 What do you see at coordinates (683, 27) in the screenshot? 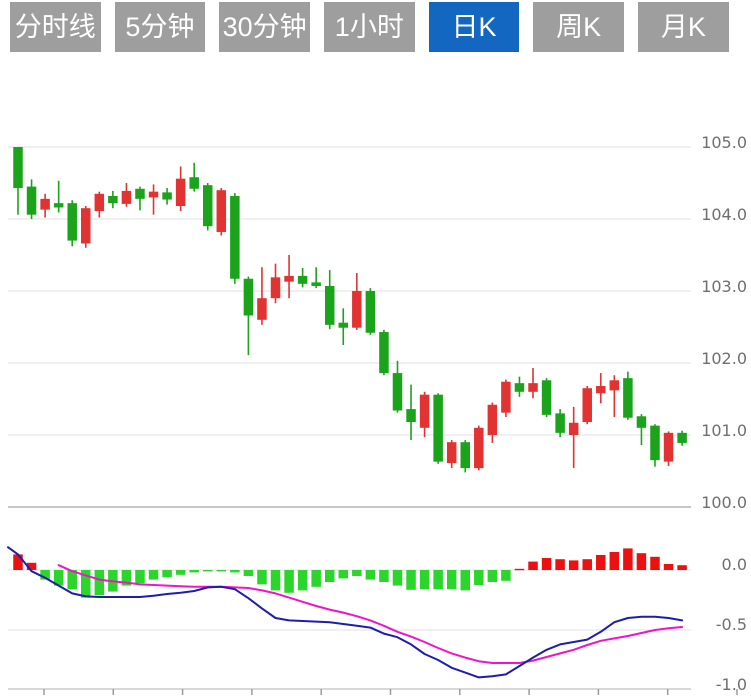
I see `tab-monthly-k: 月K` at bounding box center [683, 27].